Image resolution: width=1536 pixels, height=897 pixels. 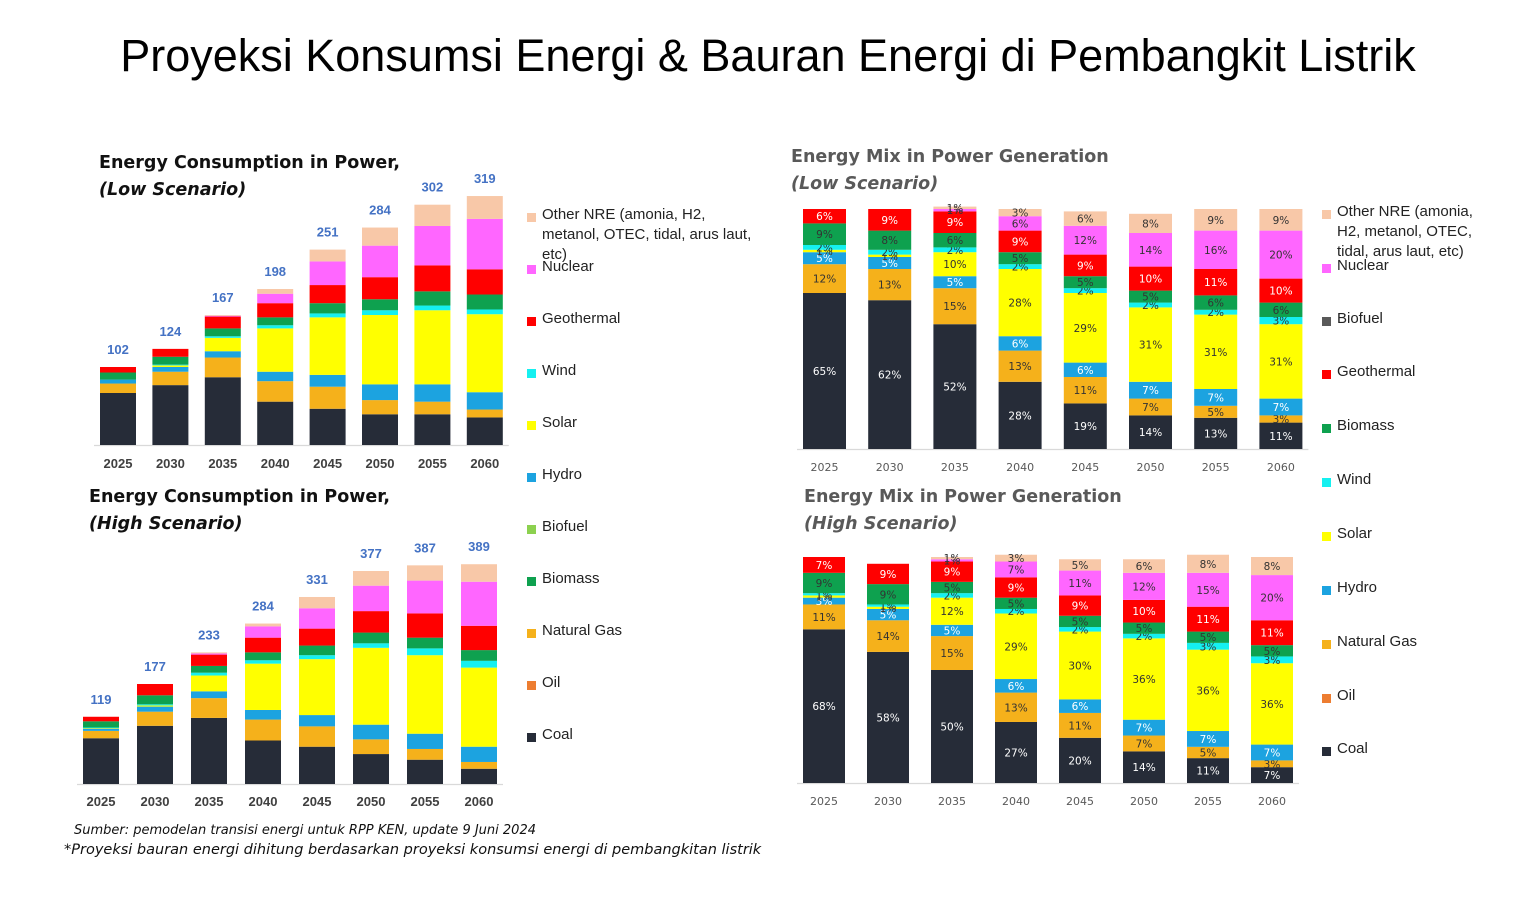 What do you see at coordinates (1215, 413) in the screenshot?
I see `mix-low-label-natural-gas-2055: 5%` at bounding box center [1215, 413].